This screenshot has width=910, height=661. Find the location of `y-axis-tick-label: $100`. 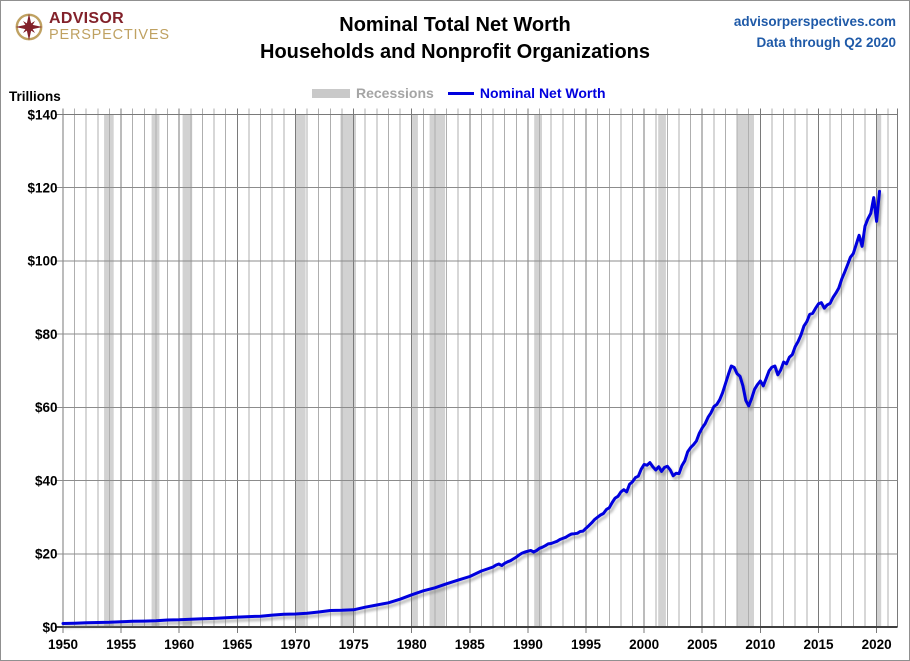

y-axis-tick-label: $100 is located at coordinates (42, 261).